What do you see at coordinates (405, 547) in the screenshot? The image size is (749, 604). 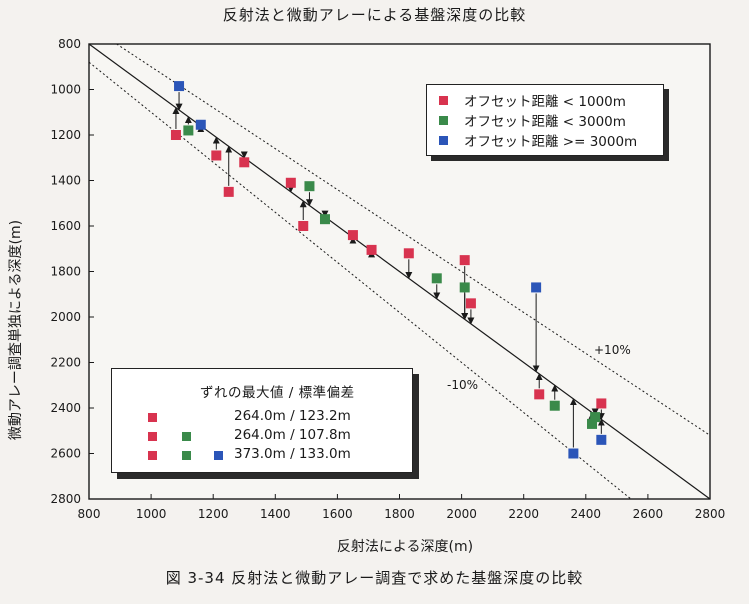 I see `x-axis-label: 反射法による深度(m)` at bounding box center [405, 547].